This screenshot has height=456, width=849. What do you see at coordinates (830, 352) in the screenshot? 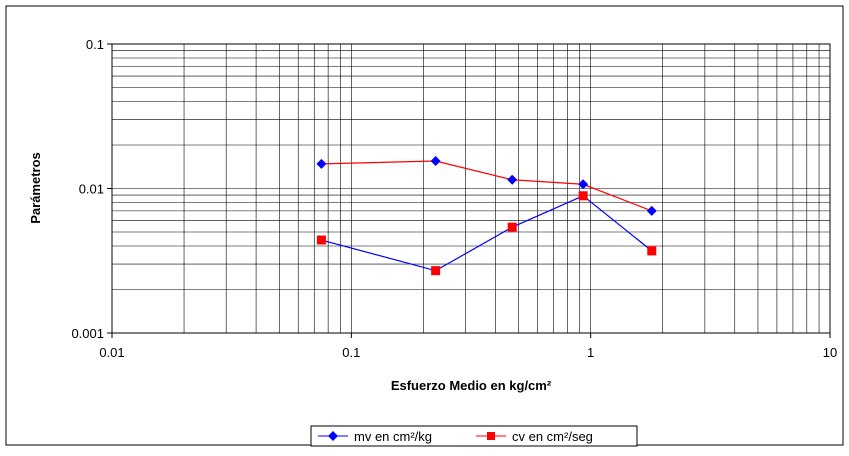
I see `x-tick-label: 10` at bounding box center [830, 352].